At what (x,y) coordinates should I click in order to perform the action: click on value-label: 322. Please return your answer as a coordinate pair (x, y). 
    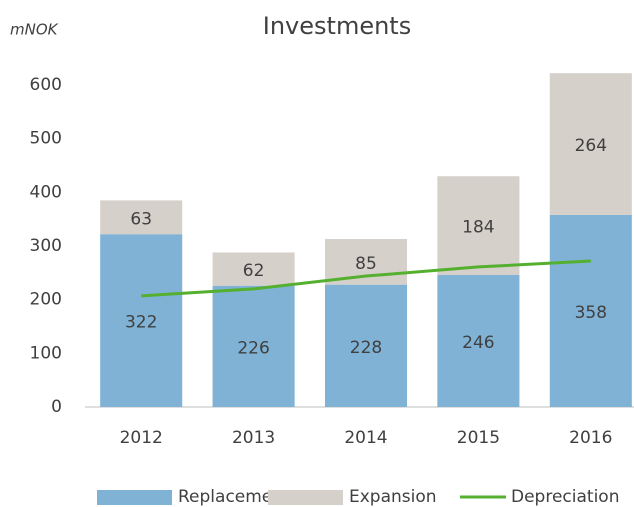
    Looking at the image, I should click on (141, 323).